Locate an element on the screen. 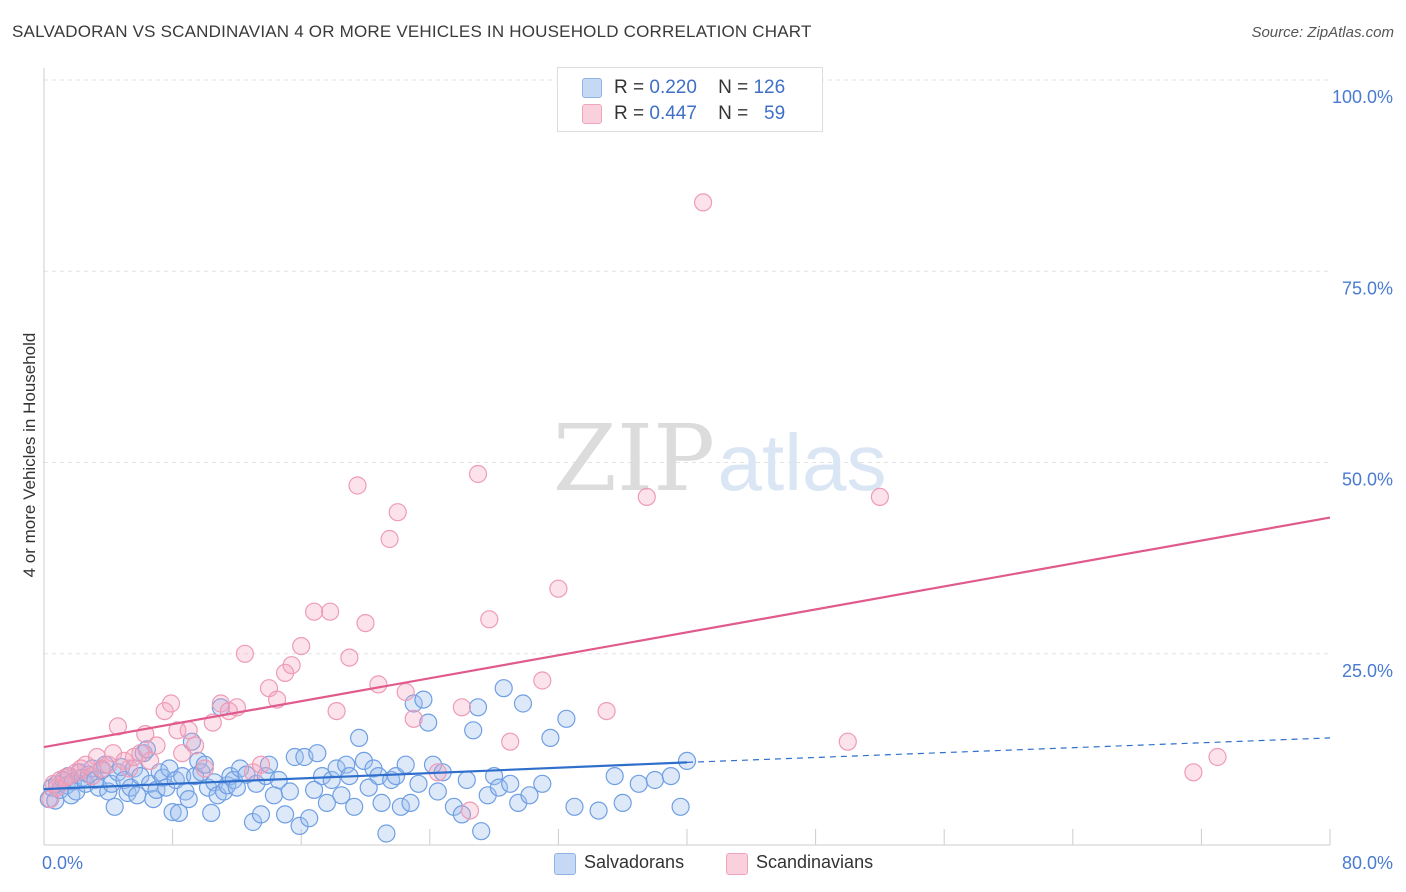  y-tick-label: 50.0% is located at coordinates (1367, 480).